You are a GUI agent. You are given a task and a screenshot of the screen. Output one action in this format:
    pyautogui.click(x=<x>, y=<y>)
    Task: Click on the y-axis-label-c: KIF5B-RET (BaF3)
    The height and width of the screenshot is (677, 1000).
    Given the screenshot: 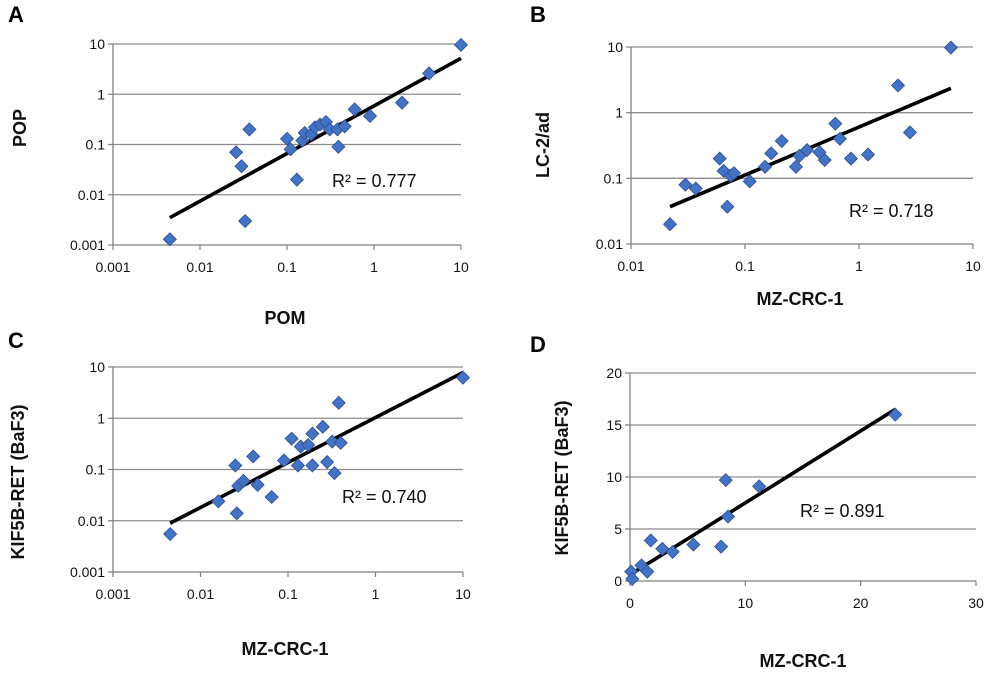 What is the action you would take?
    pyautogui.click(x=18, y=481)
    